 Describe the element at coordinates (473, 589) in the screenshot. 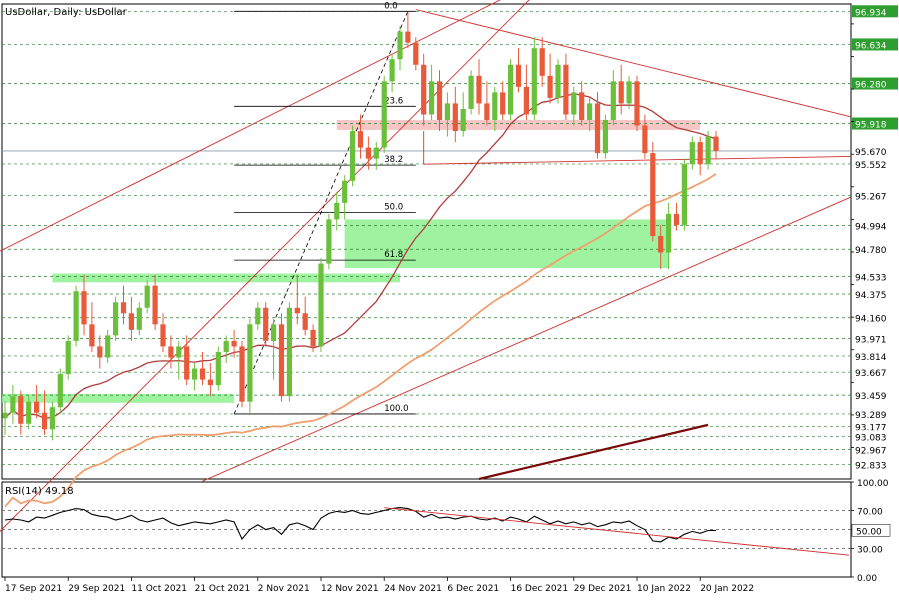

I see `x-tick-label: 6 Dec 2021` at that location.